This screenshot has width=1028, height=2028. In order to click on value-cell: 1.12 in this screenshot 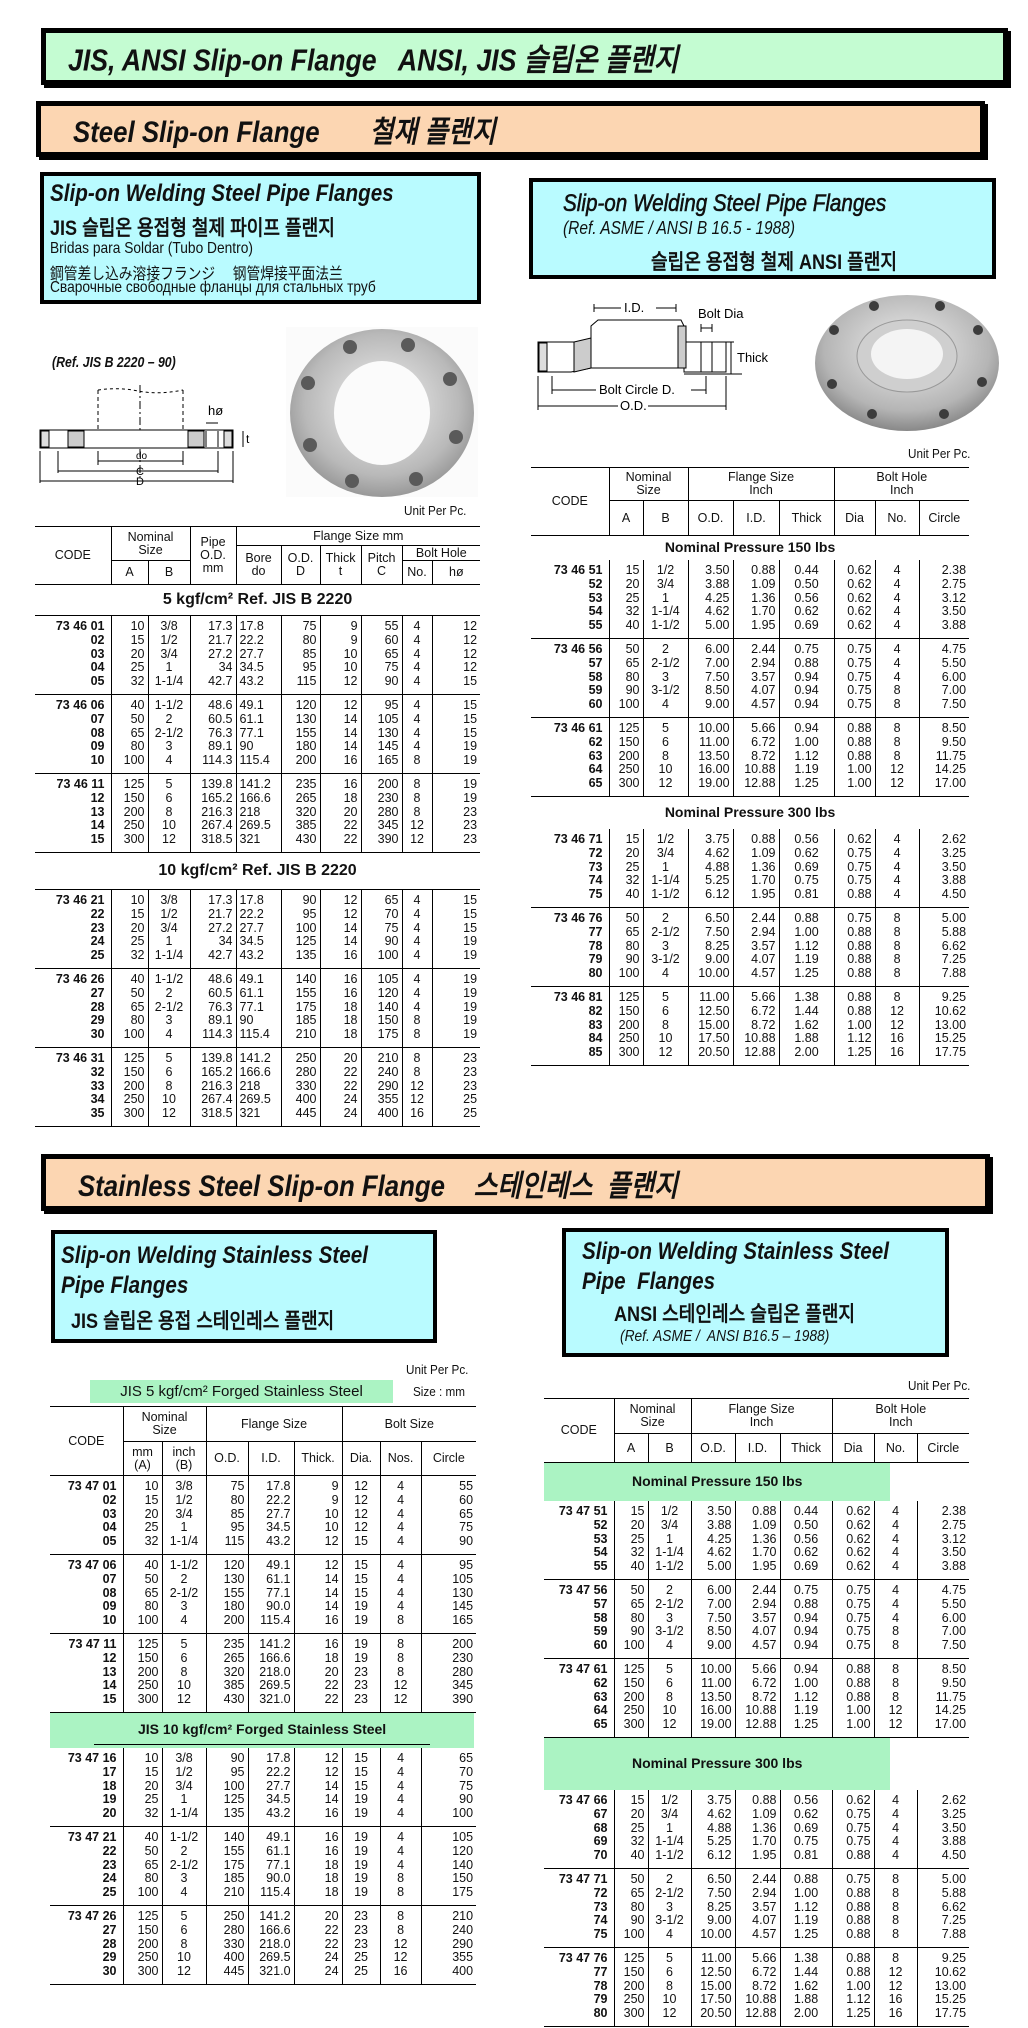, I will do `click(854, 1039)`.